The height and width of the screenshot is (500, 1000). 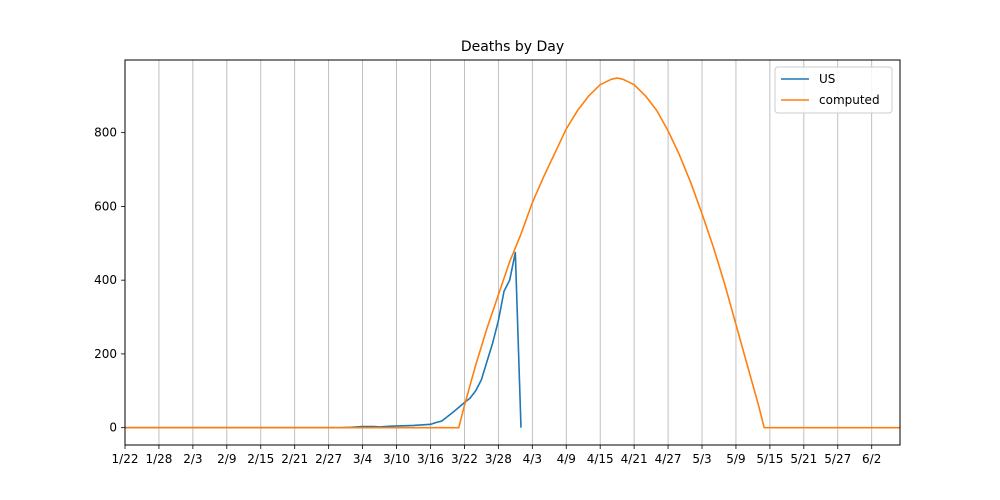 I want to click on x-tick-label: 2/21, so click(x=294, y=459).